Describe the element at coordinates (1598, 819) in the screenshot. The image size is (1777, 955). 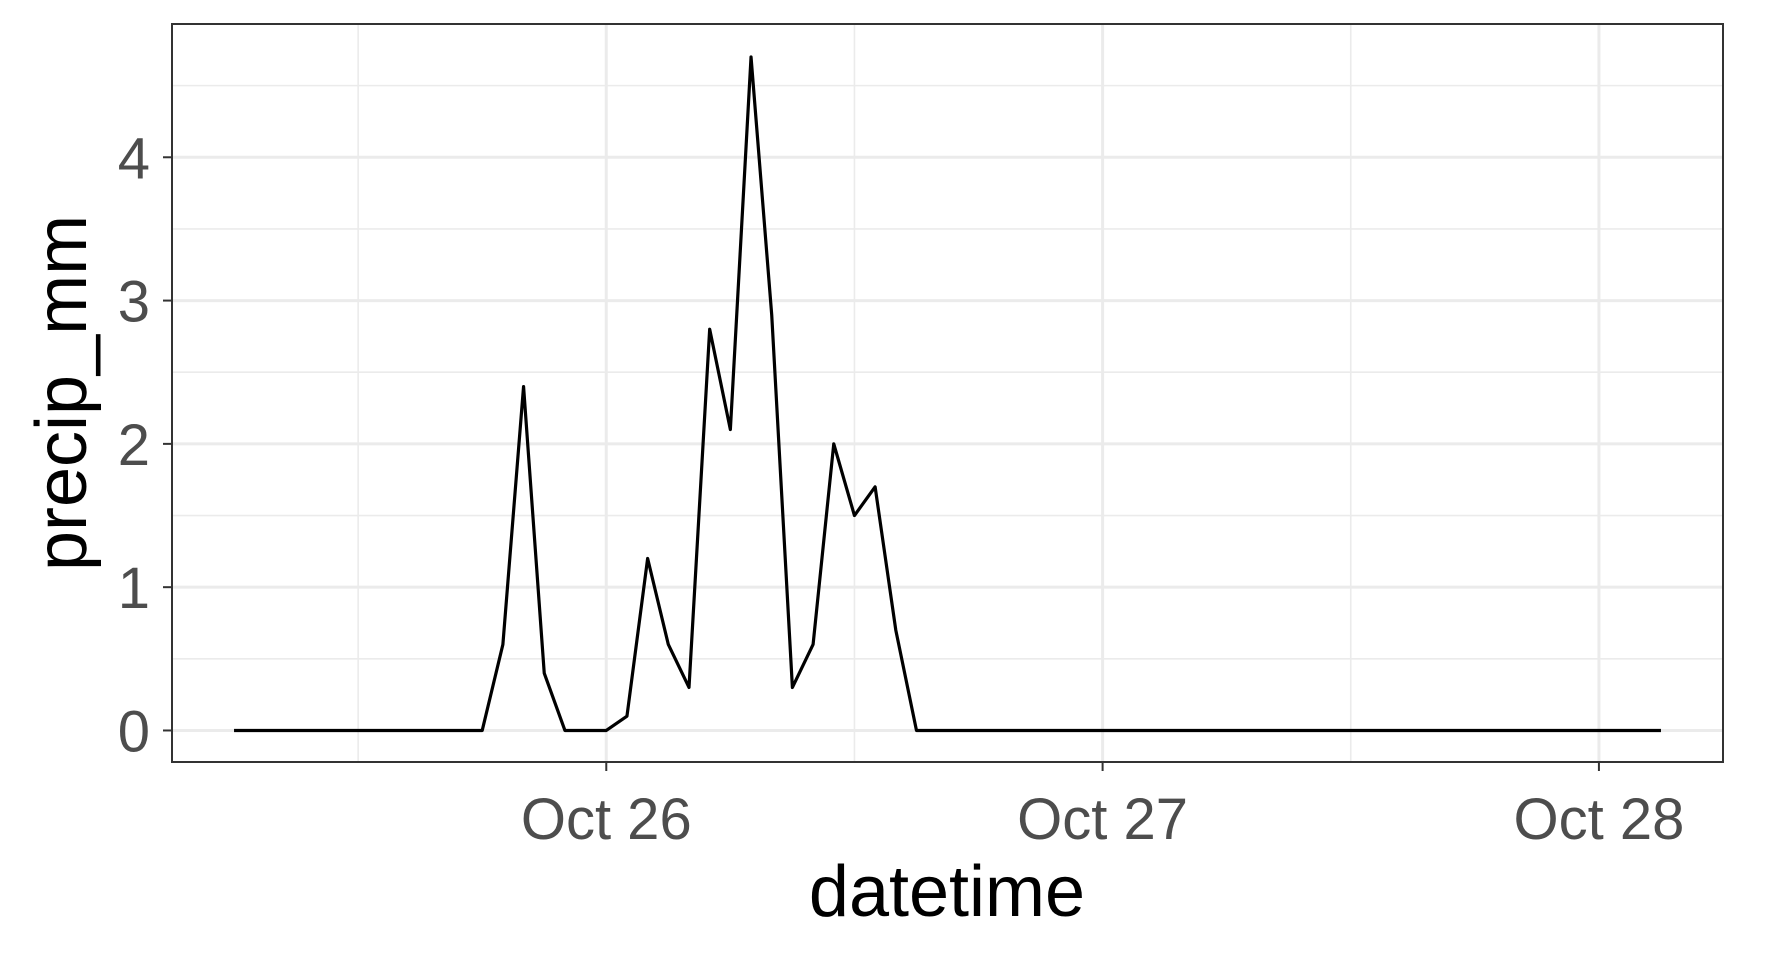
I see `x-tick-label: Oct 28` at that location.